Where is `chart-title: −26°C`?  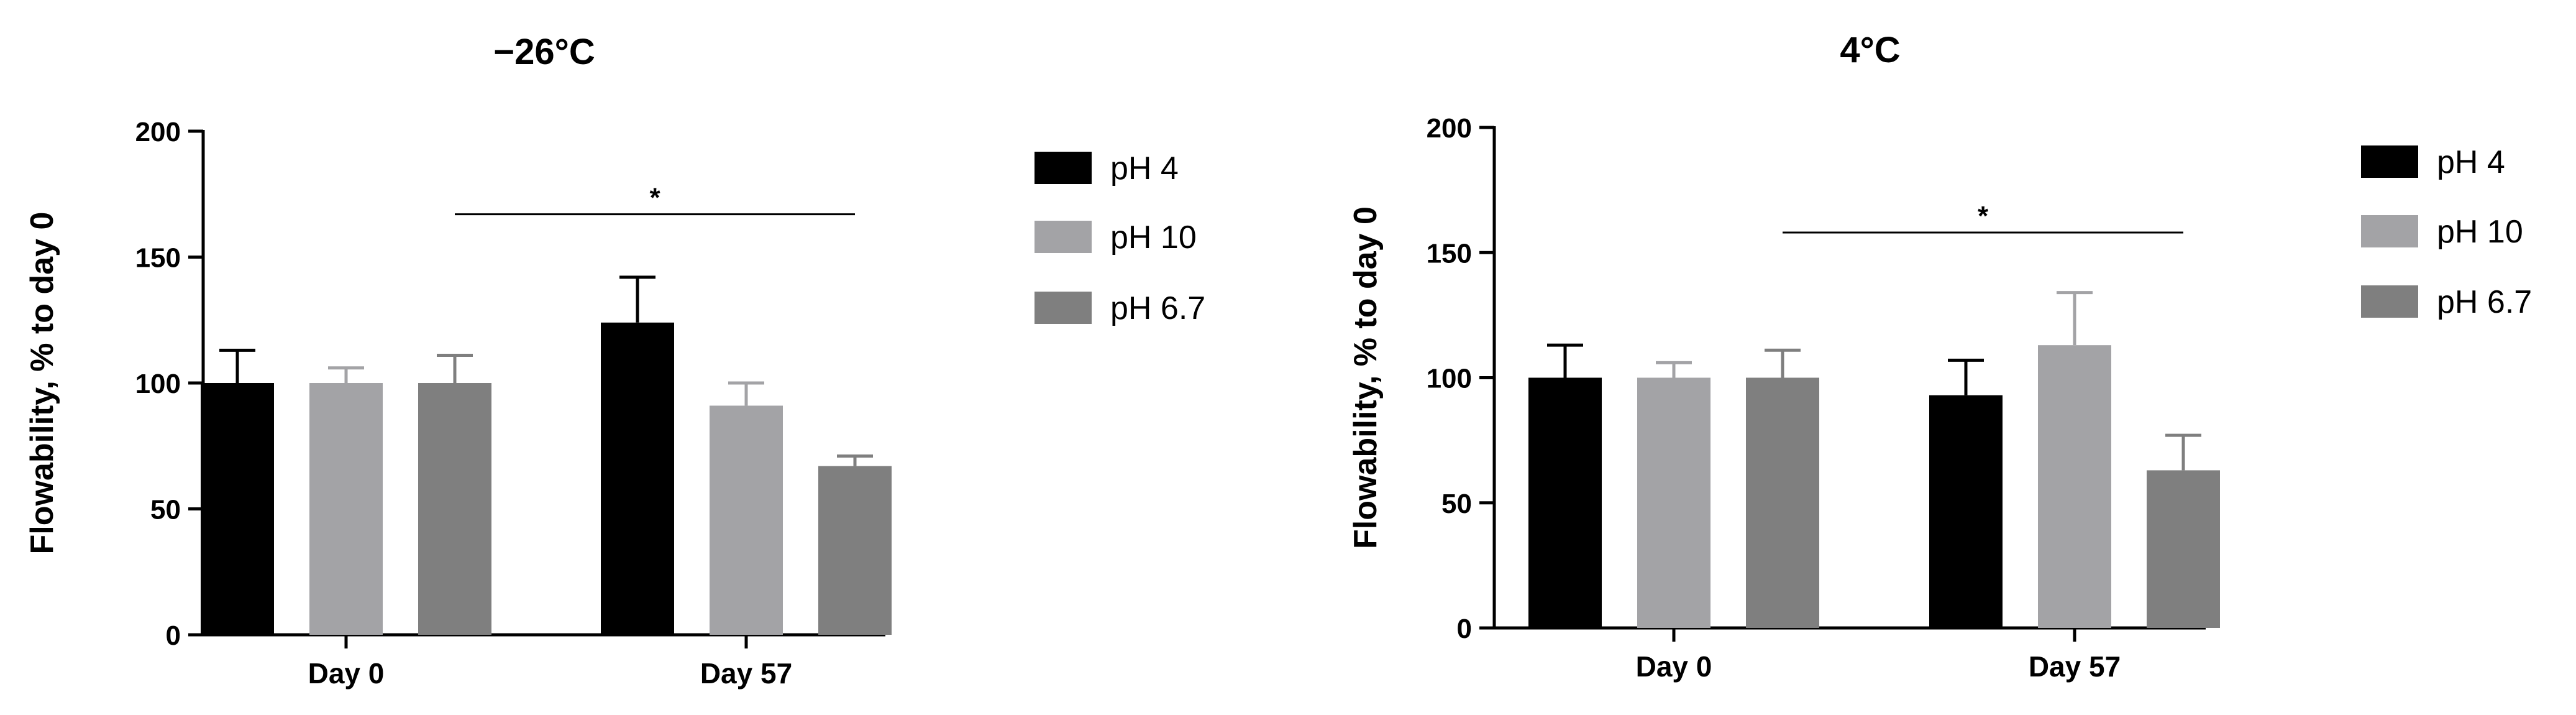 chart-title: −26°C is located at coordinates (544, 52).